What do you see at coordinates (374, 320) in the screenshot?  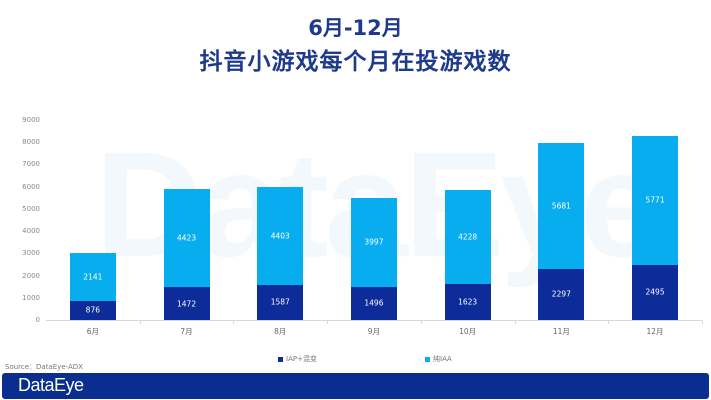 I see `x-axis-line` at bounding box center [374, 320].